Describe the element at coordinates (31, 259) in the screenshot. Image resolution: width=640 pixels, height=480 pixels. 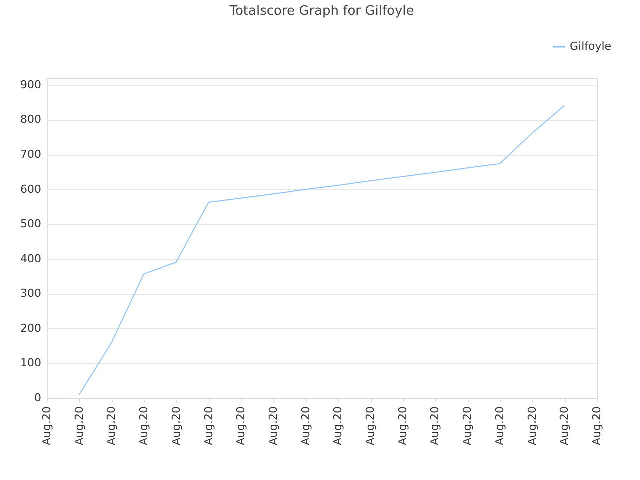
I see `y-tick-label: 400` at that location.